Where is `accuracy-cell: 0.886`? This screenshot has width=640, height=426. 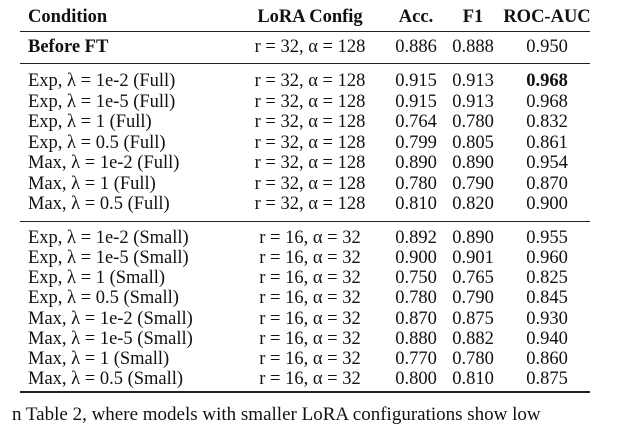
accuracy-cell: 0.886 is located at coordinates (416, 47).